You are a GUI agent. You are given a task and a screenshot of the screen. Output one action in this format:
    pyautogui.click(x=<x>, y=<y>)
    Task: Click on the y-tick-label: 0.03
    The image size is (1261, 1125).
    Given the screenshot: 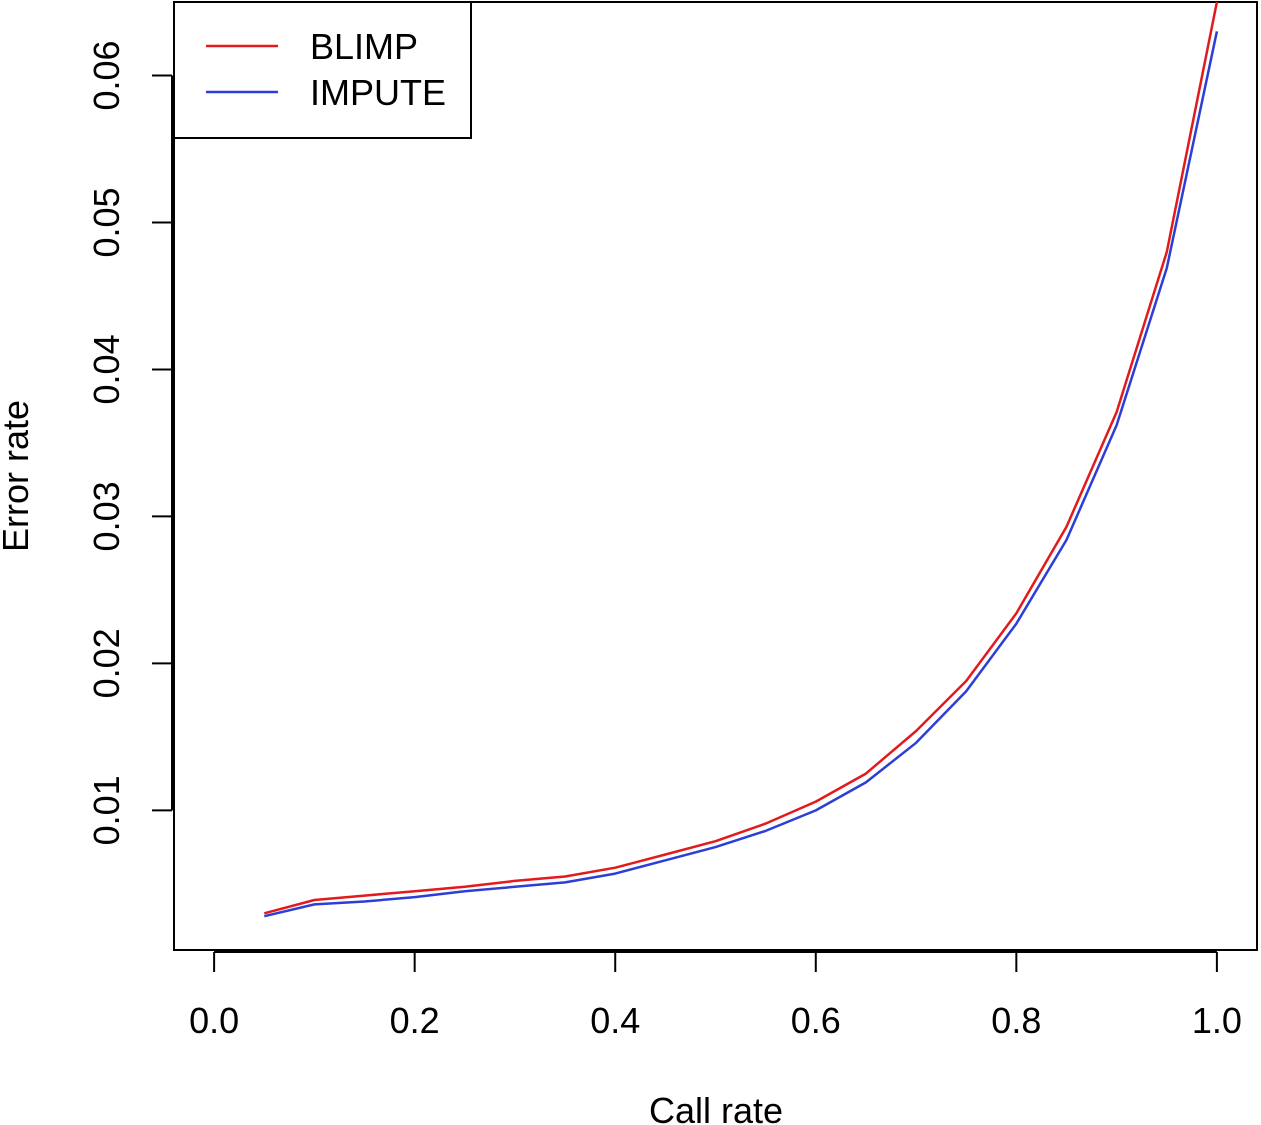 What is the action you would take?
    pyautogui.click(x=106, y=516)
    